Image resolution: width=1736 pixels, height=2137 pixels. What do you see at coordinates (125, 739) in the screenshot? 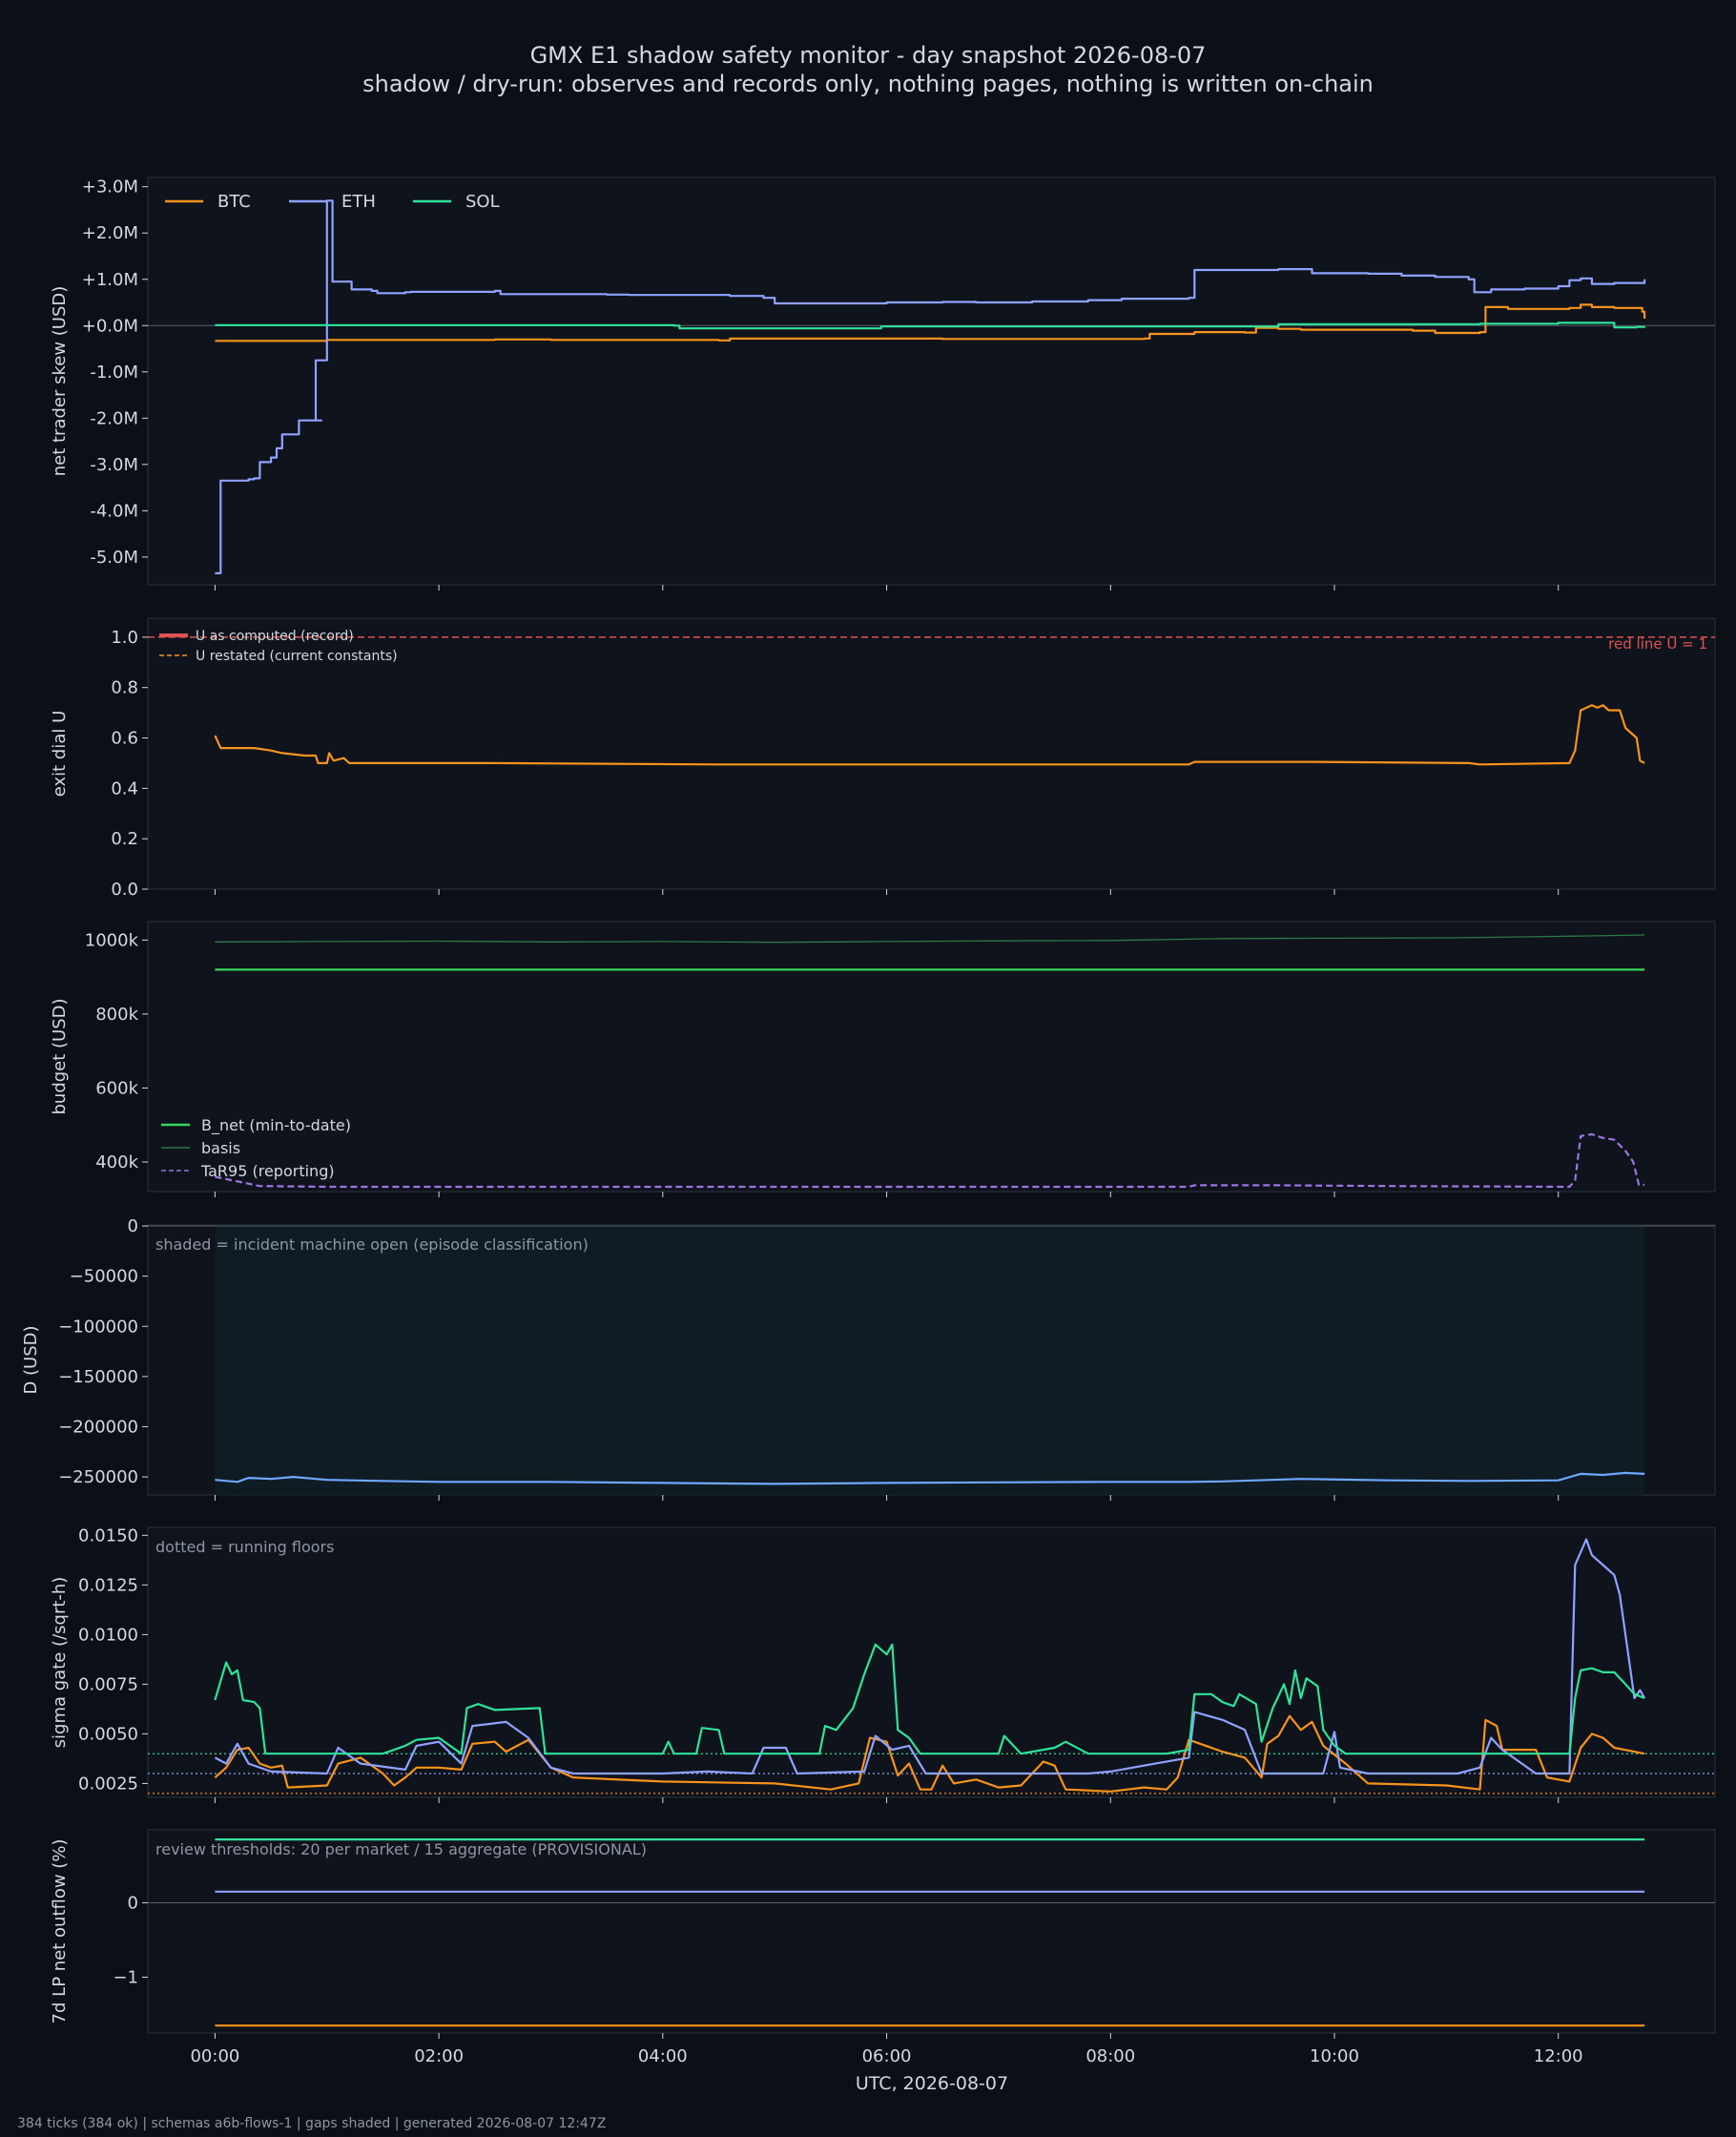
I see `y-tick-label: 0.6` at bounding box center [125, 739].